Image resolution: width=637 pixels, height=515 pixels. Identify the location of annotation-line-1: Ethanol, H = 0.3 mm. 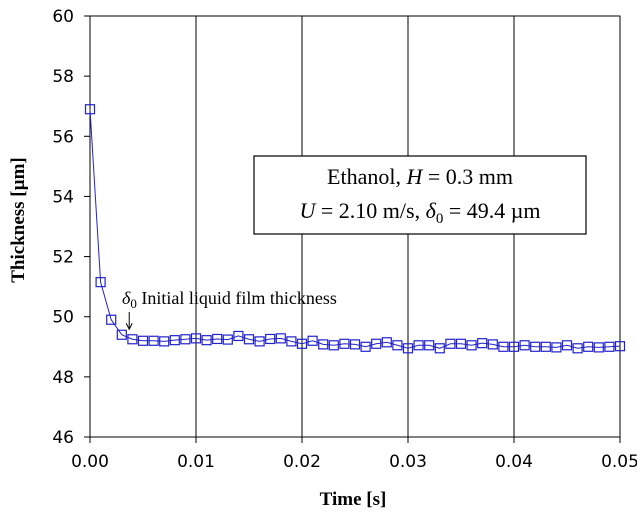
(420, 176).